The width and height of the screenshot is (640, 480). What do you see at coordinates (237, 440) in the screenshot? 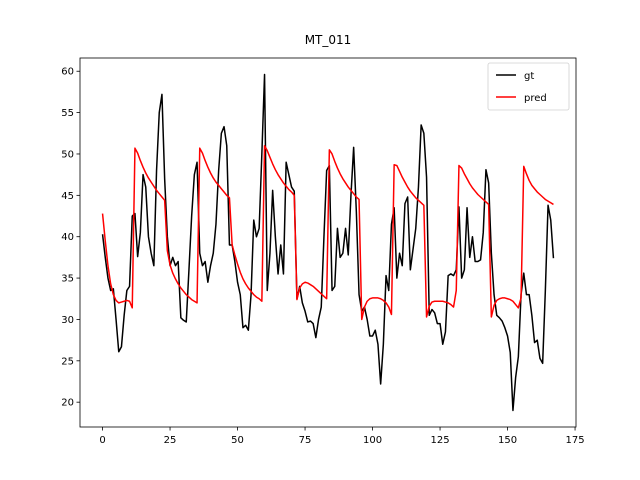
I see `x-tick-label: 50` at bounding box center [237, 440].